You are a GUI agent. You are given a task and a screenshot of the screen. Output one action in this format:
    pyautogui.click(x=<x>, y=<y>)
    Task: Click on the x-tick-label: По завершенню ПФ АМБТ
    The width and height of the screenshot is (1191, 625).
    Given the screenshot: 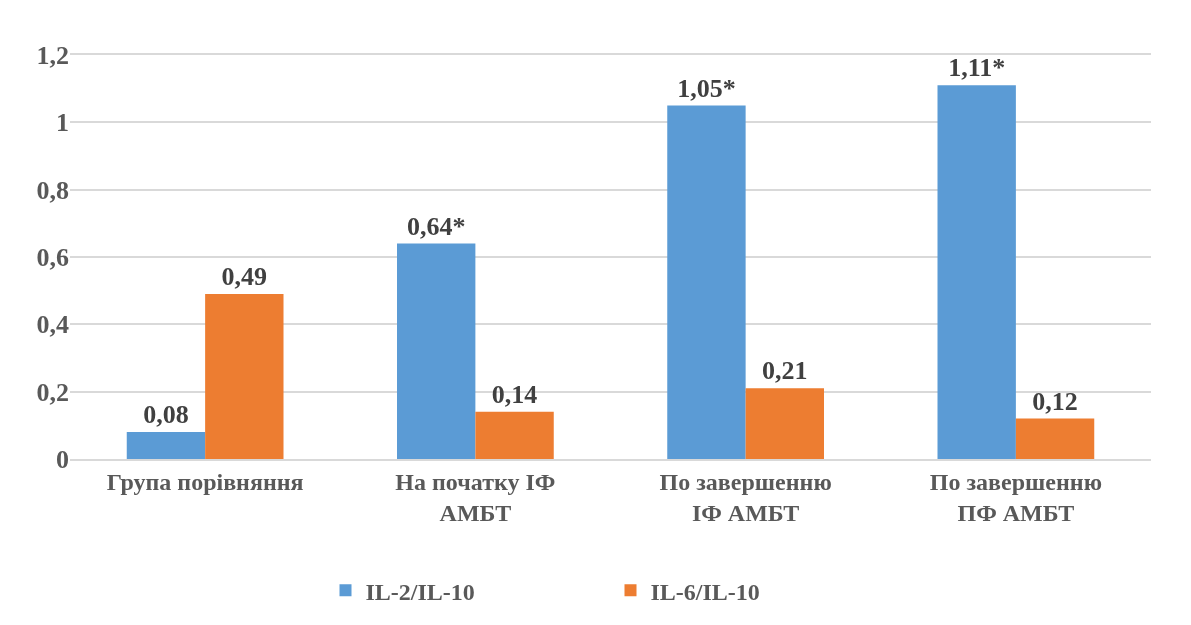 What is the action you would take?
    pyautogui.click(x=1015, y=497)
    